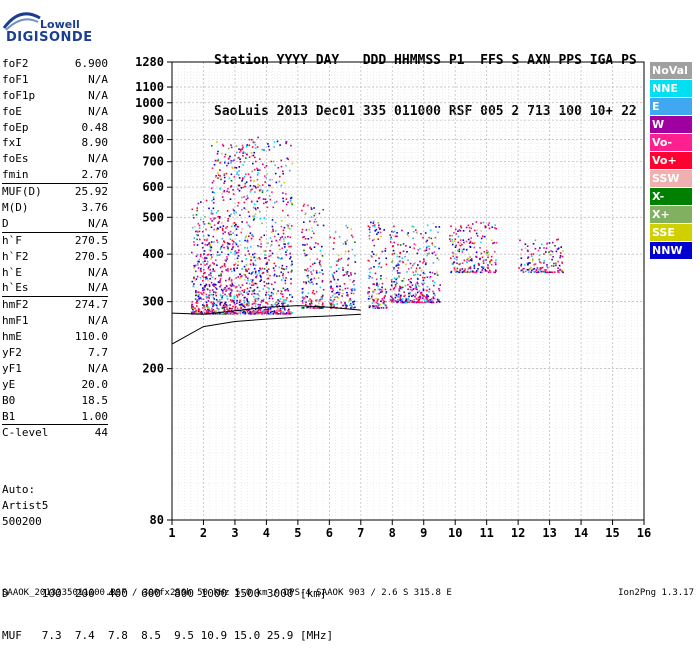 The image size is (700, 657). What do you see at coordinates (15, 127) in the screenshot?
I see `parameter-name: foEp` at bounding box center [15, 127].